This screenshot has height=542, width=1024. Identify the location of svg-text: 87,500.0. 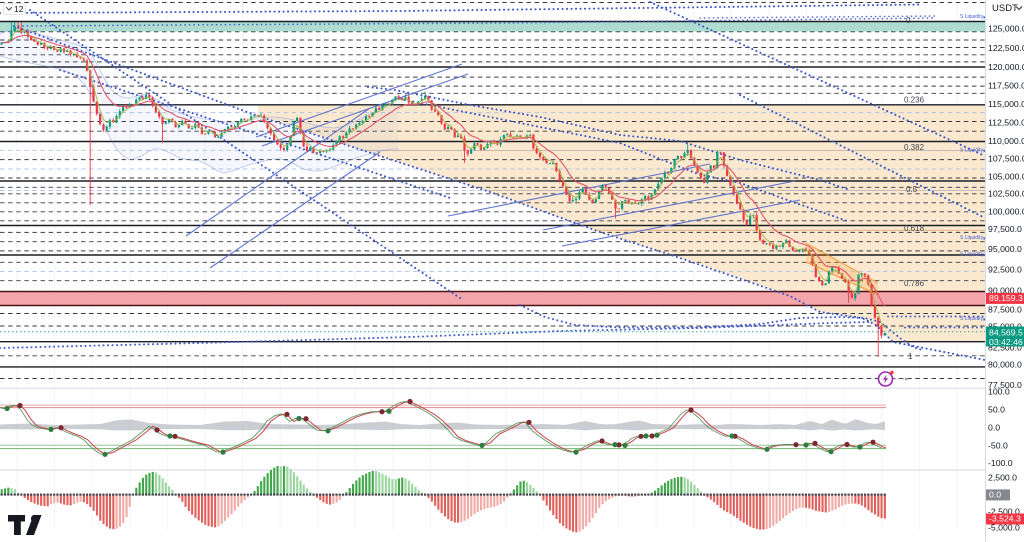
(1005, 310).